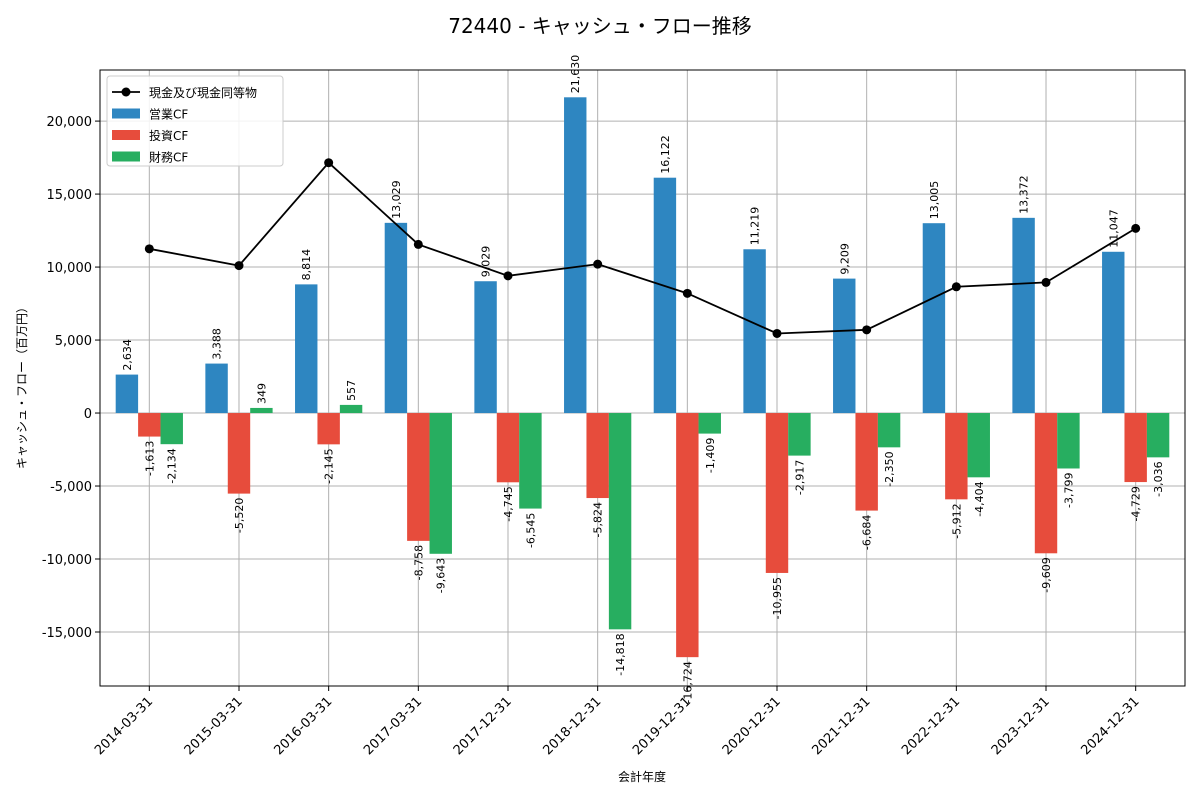  What do you see at coordinates (70, 122) in the screenshot?
I see `y-tick-label: 20,000` at bounding box center [70, 122].